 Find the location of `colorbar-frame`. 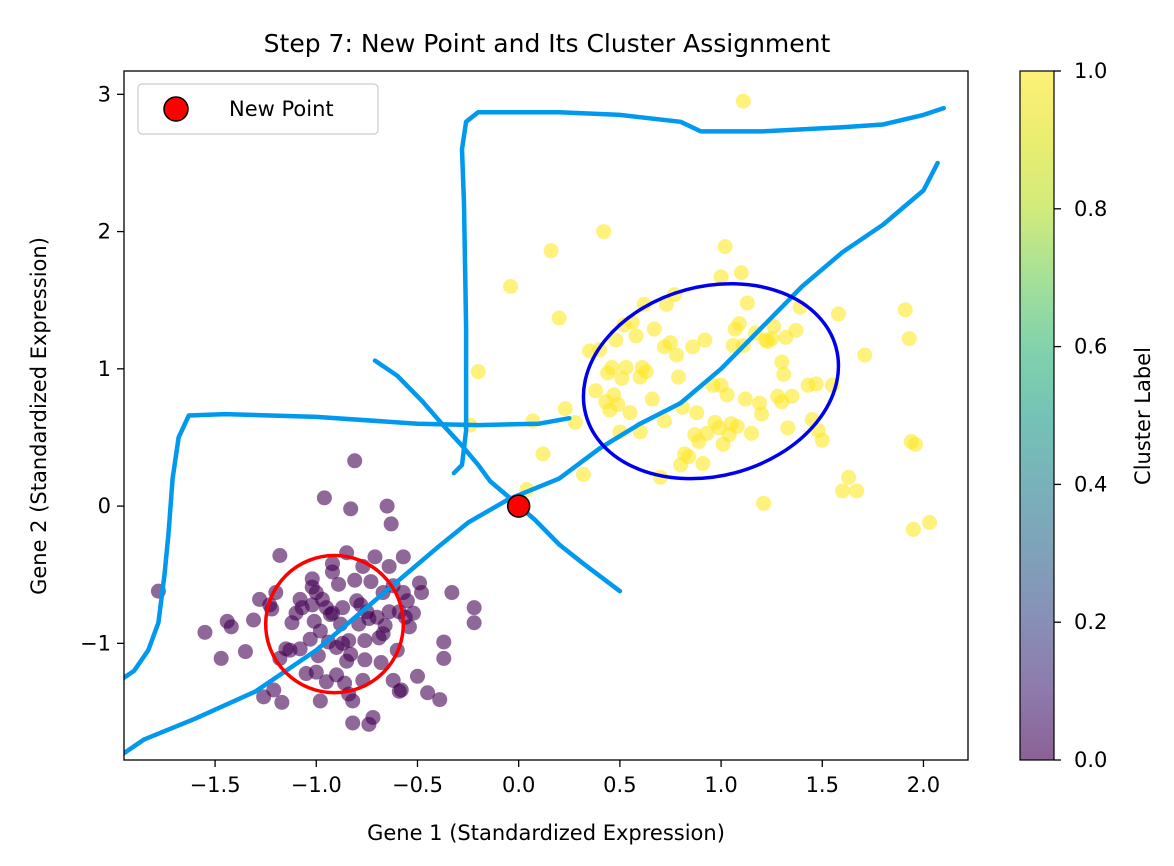

colorbar-frame is located at coordinates (1037, 415).